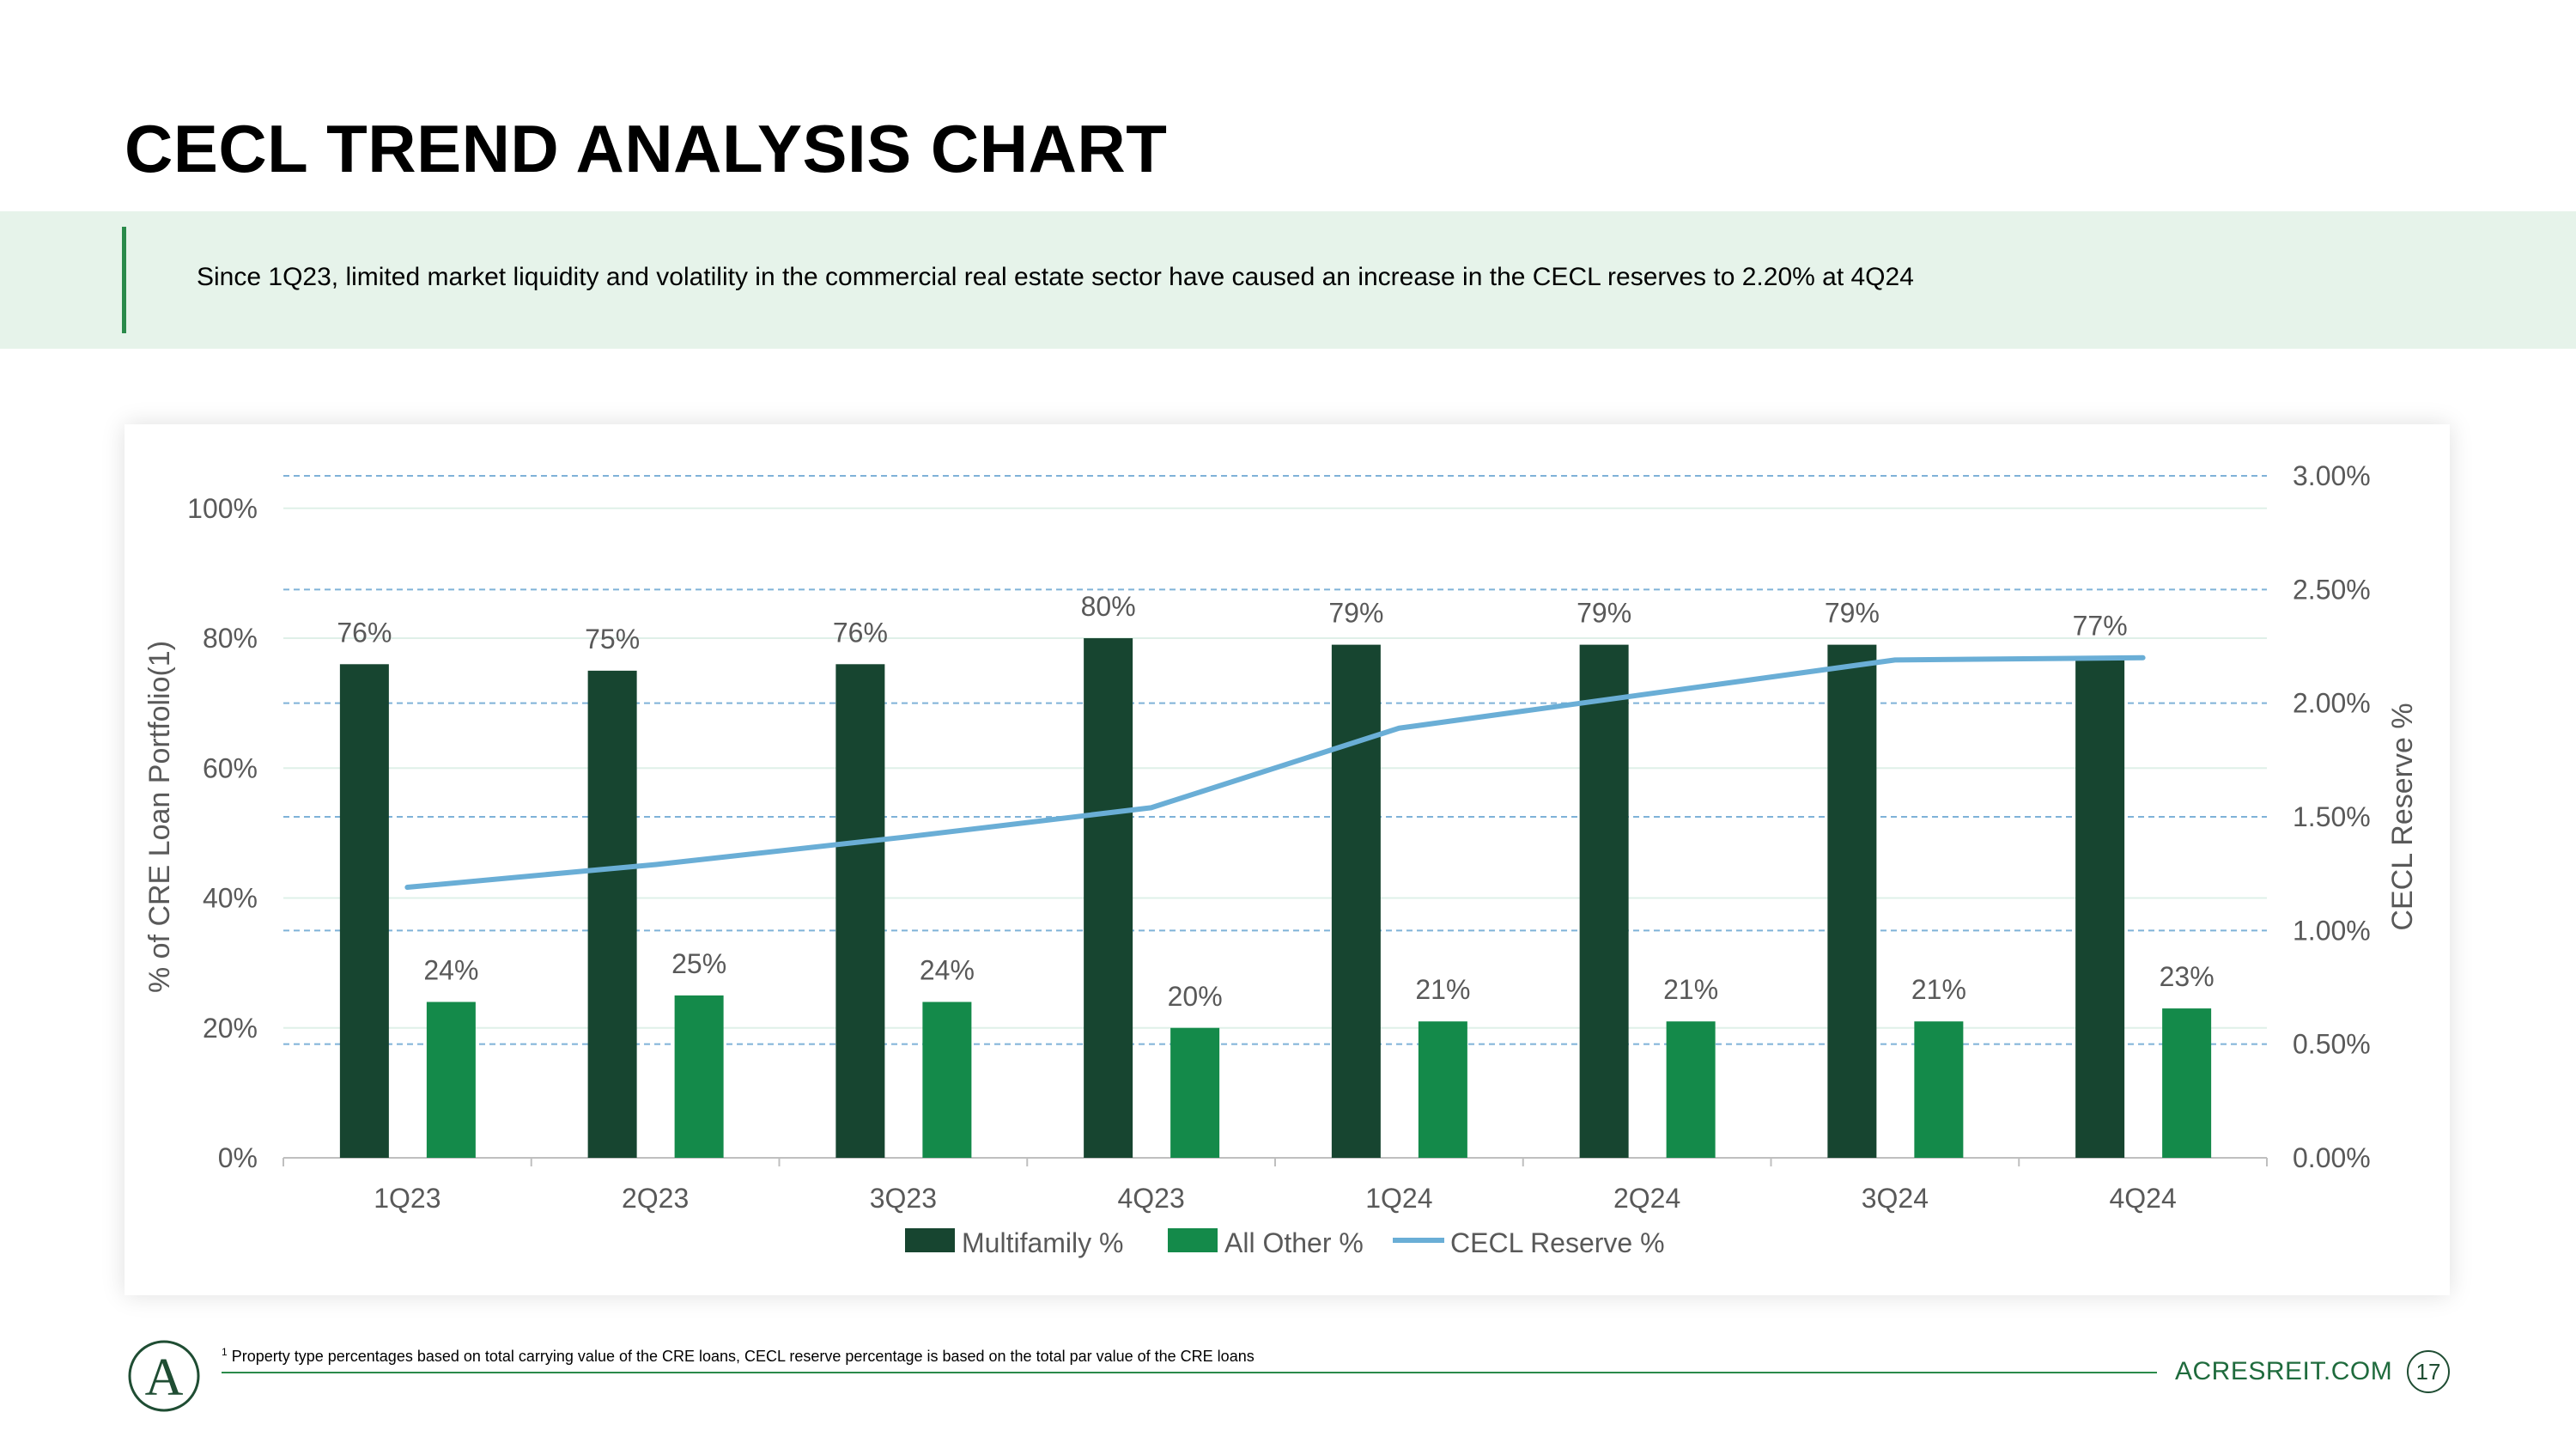 The width and height of the screenshot is (2576, 1449). I want to click on x-axis-tick-label: 2Q23, so click(655, 1198).